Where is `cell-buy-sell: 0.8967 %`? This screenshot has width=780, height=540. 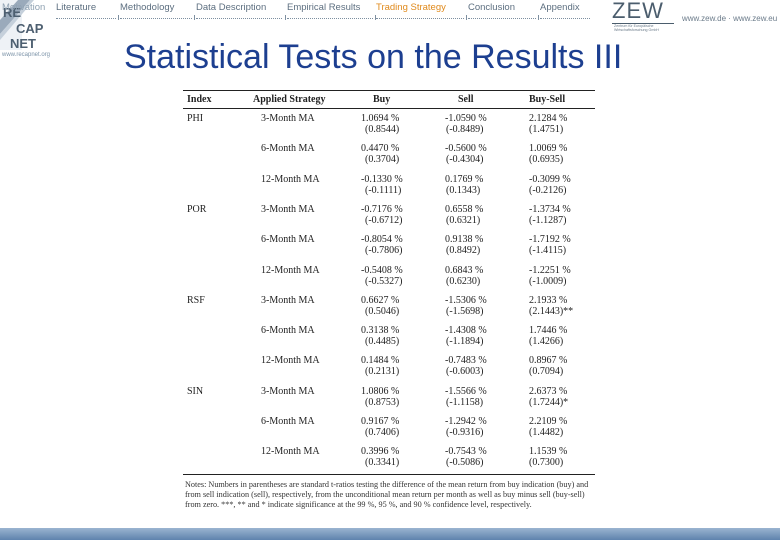
cell-buy-sell: 0.8967 % is located at coordinates (548, 361).